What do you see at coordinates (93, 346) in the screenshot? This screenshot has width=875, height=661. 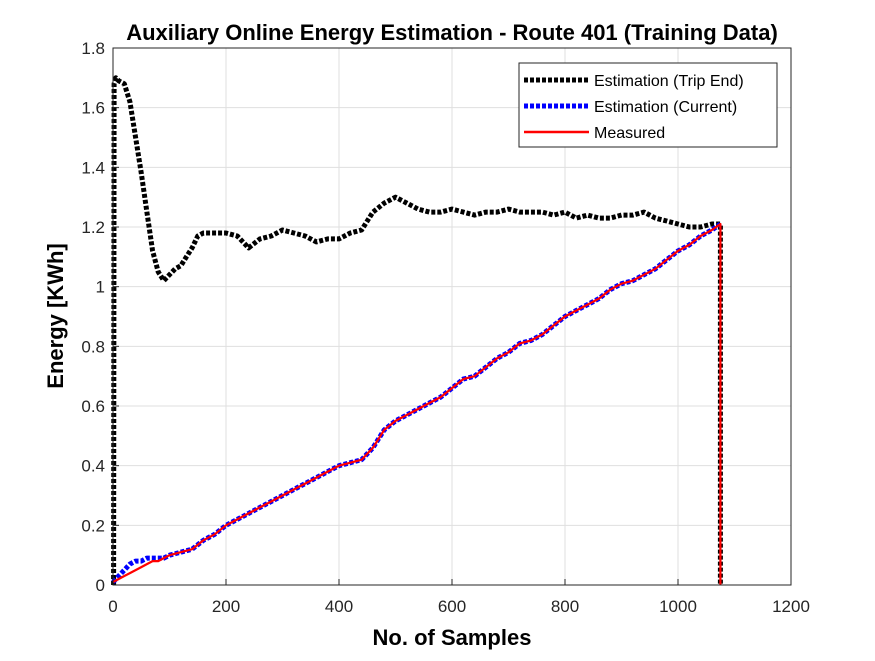 I see `y-tick-label: 0.8` at bounding box center [93, 346].